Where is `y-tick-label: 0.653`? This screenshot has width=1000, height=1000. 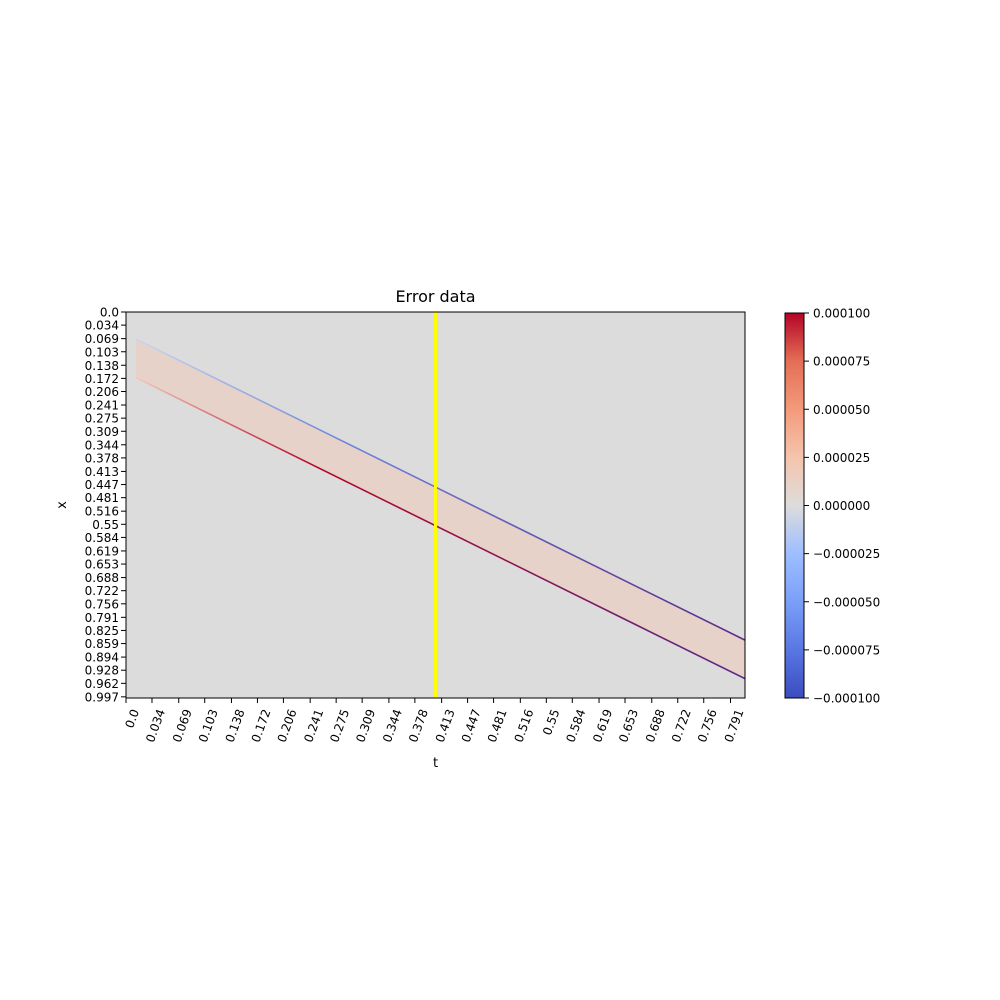
y-tick-label: 0.653 is located at coordinates (102, 565).